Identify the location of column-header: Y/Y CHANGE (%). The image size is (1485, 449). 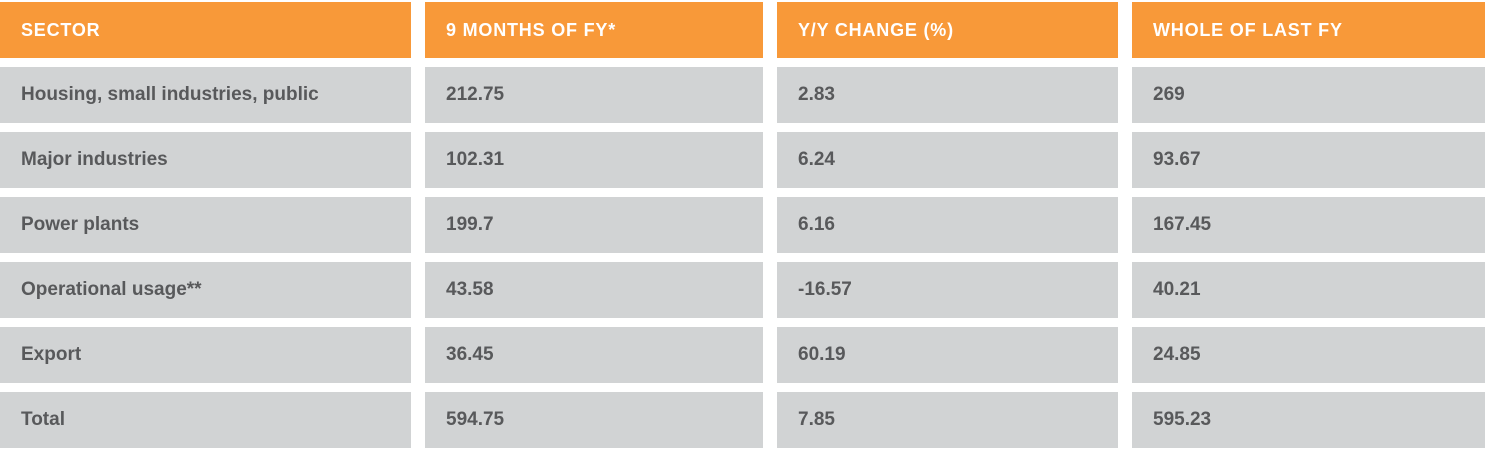
(947, 30).